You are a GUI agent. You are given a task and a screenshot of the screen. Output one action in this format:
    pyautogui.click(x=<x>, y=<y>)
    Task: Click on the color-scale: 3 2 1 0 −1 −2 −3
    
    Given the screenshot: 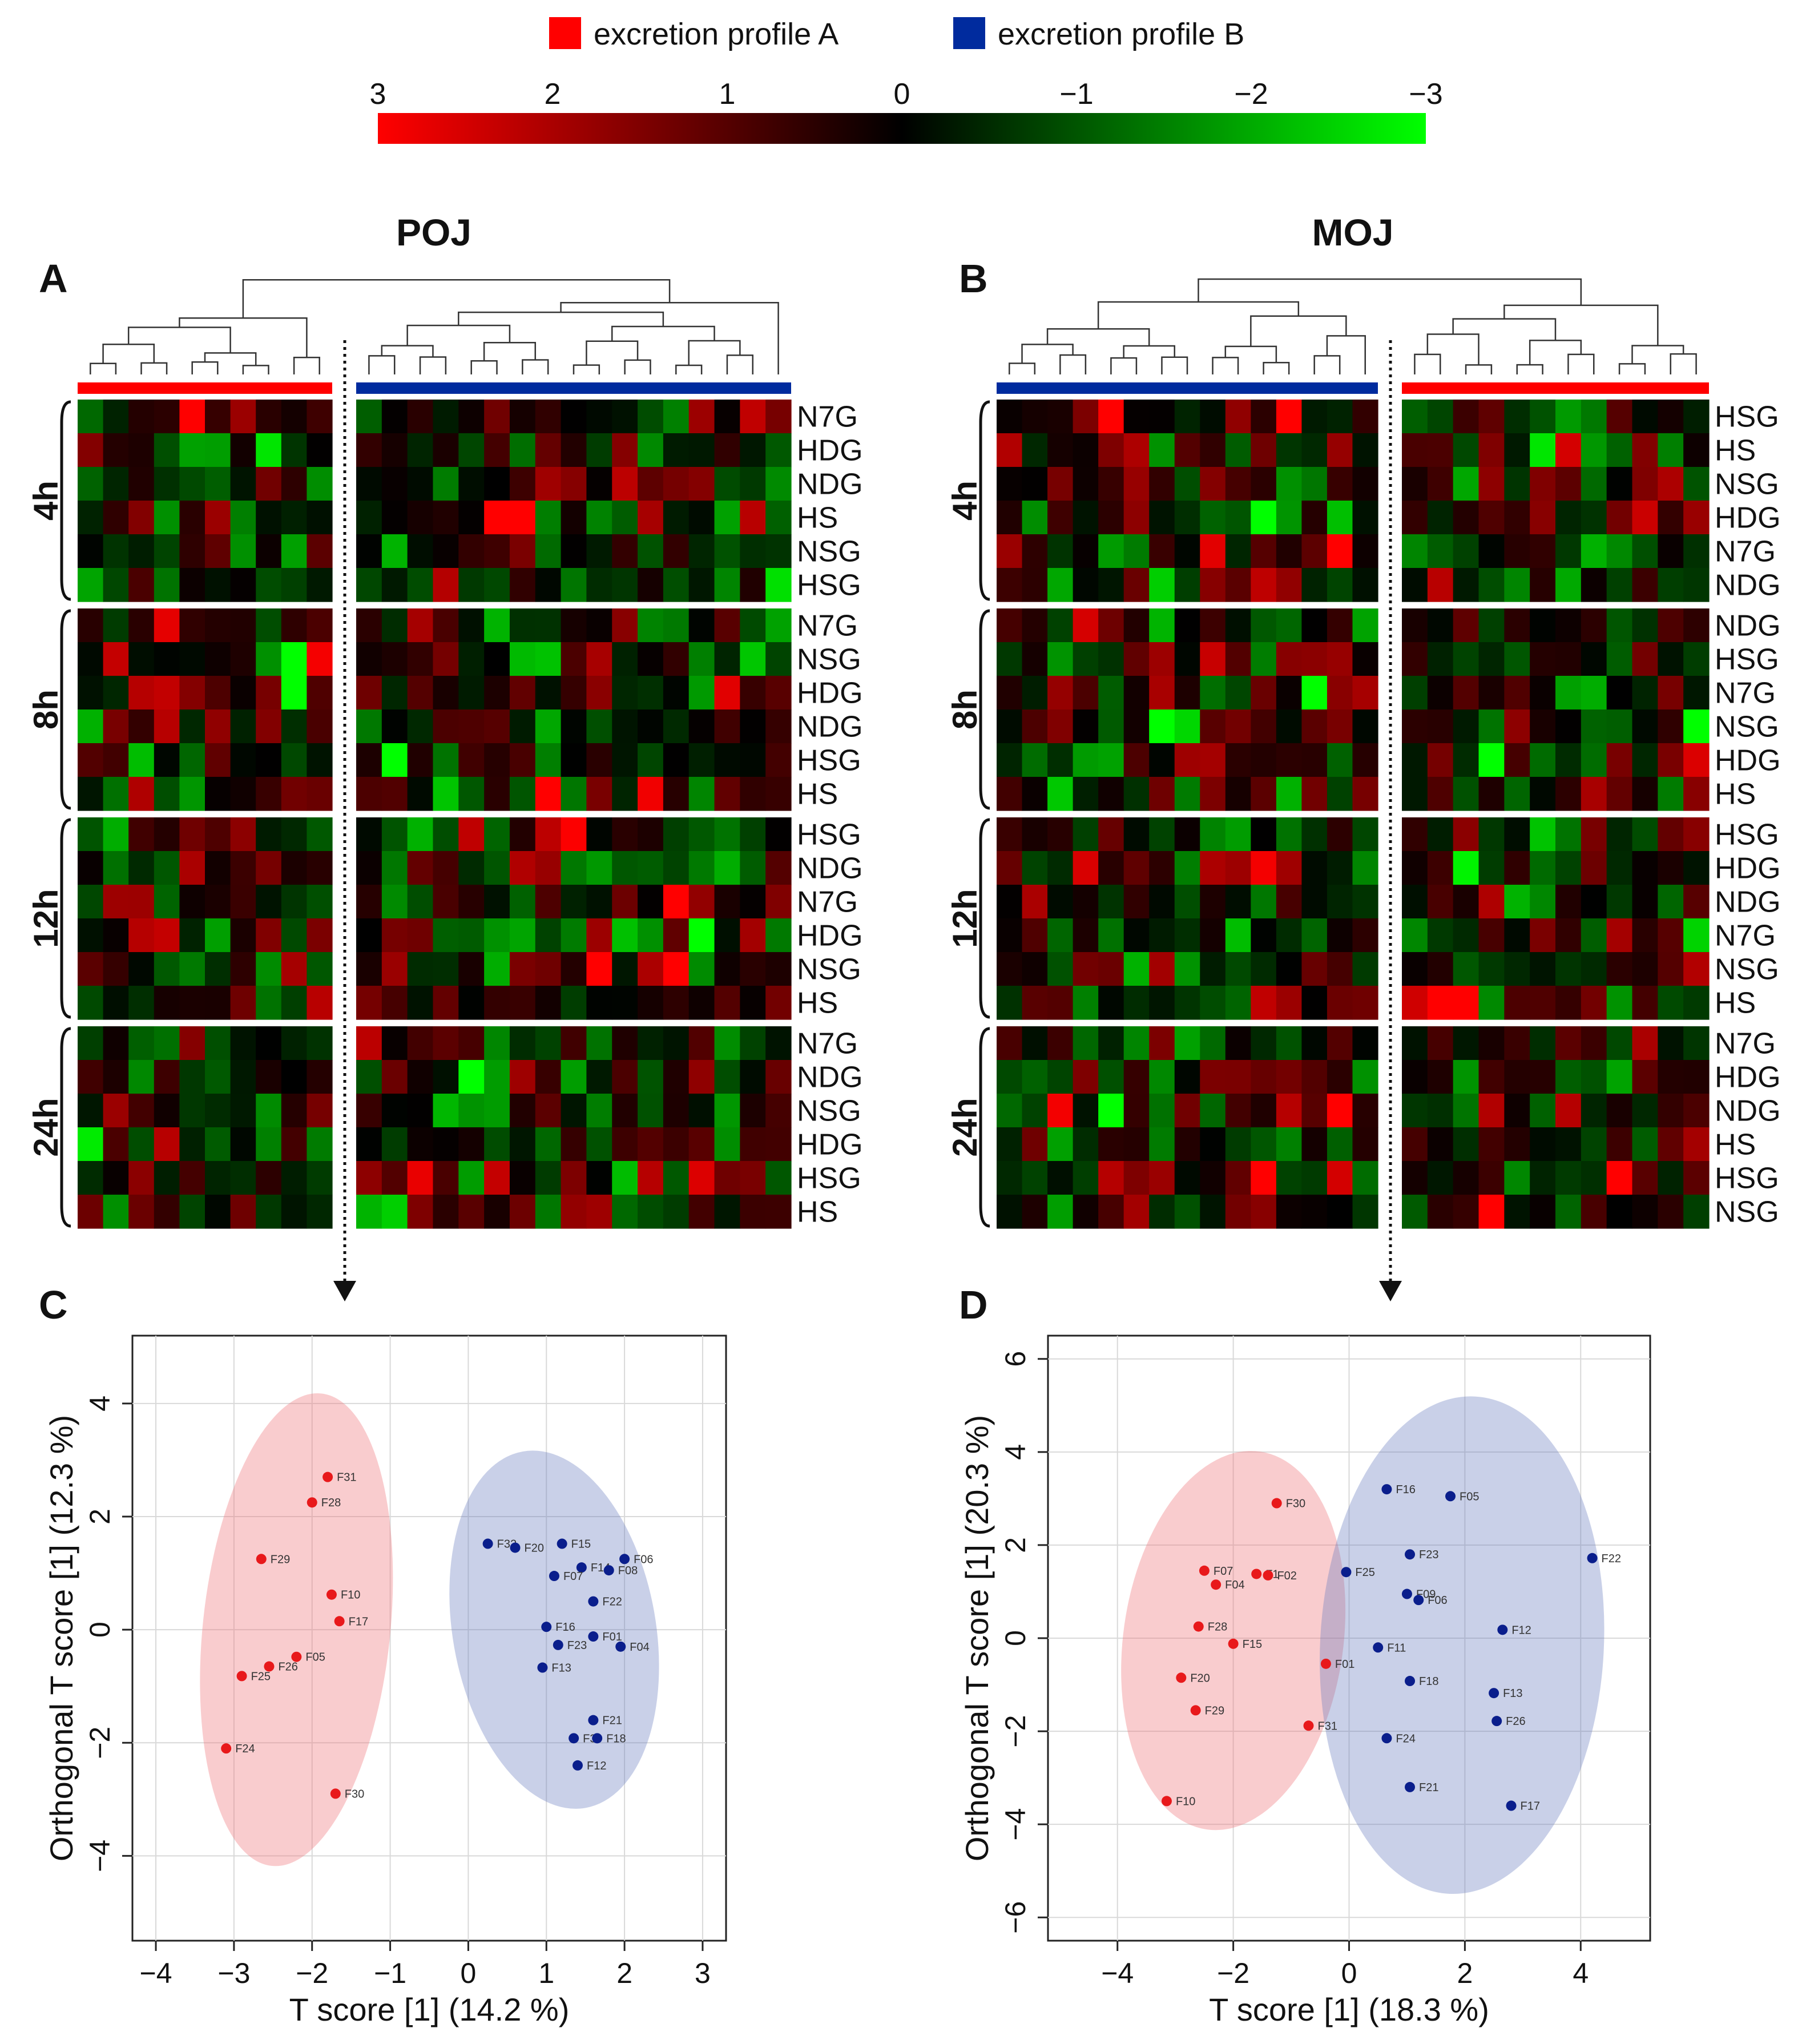 What is the action you would take?
    pyautogui.click(x=906, y=111)
    